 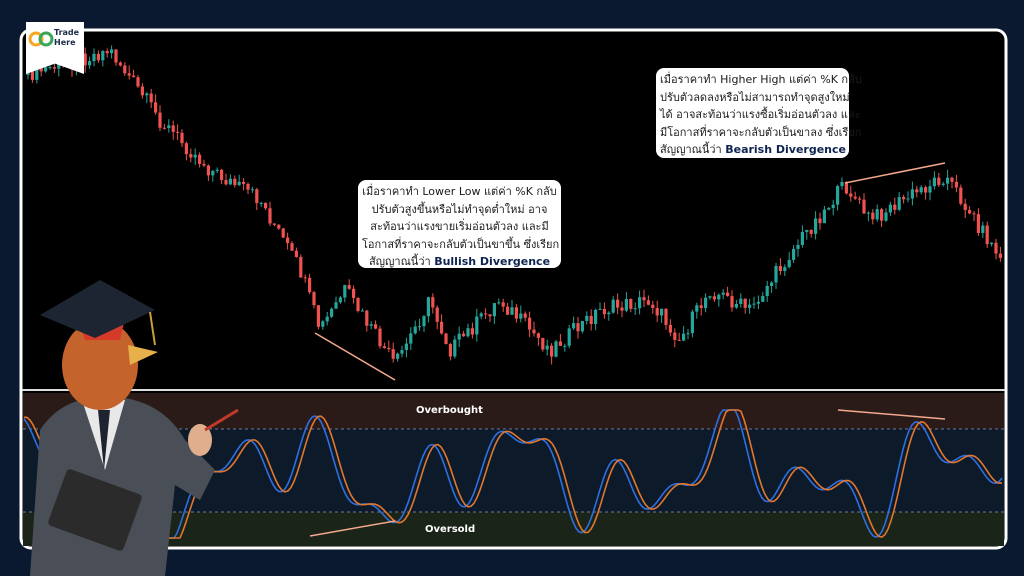 What do you see at coordinates (95, 510) in the screenshot?
I see `notebook` at bounding box center [95, 510].